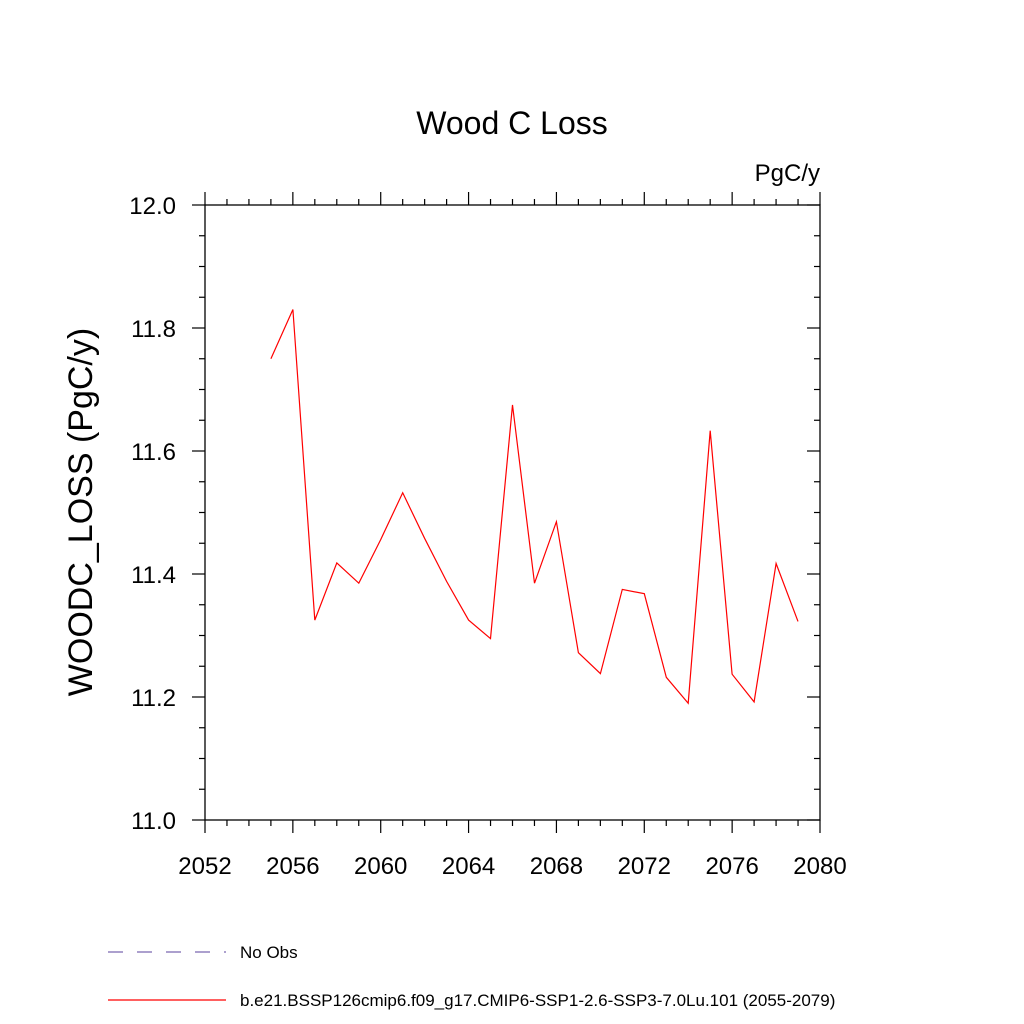 The image size is (1024, 1024). What do you see at coordinates (81, 512) in the screenshot?
I see `y-axis-label: WOODC_LOSS (PgC/y)` at bounding box center [81, 512].